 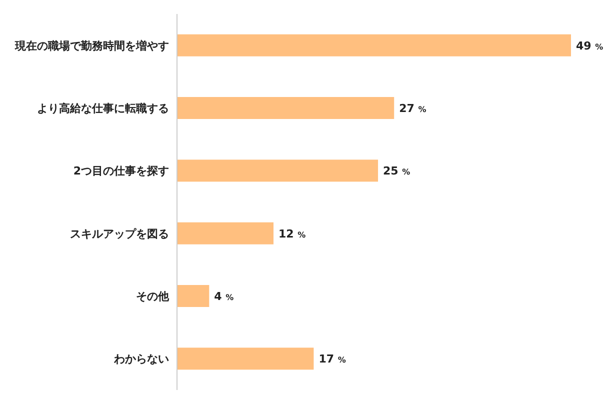 I want to click on y-tick-label: わからない, so click(x=141, y=359).